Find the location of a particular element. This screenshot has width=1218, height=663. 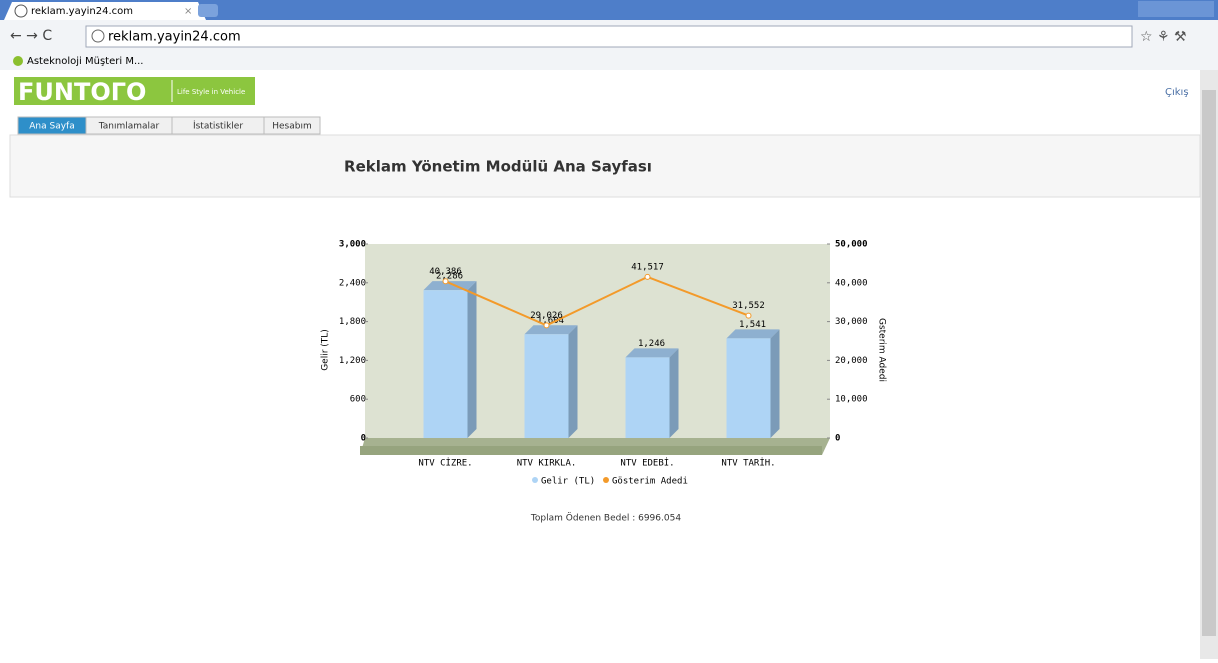

line is located at coordinates (597, 301).